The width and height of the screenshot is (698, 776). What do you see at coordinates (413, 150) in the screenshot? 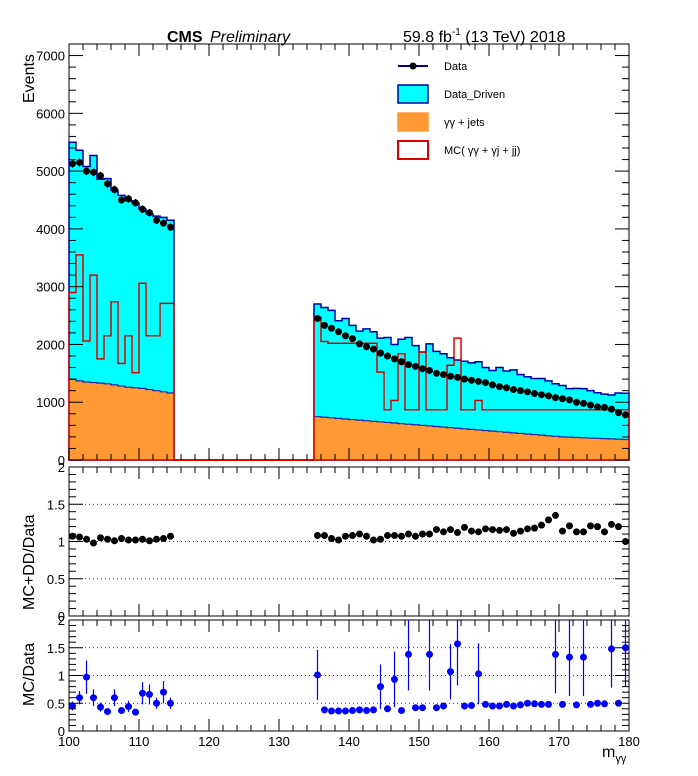
I see `legend-line-swatch` at bounding box center [413, 150].